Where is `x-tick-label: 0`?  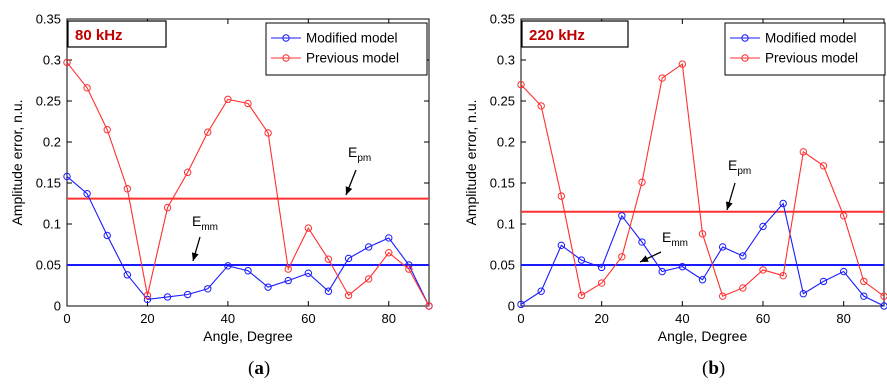 x-tick-label: 0 is located at coordinates (520, 318).